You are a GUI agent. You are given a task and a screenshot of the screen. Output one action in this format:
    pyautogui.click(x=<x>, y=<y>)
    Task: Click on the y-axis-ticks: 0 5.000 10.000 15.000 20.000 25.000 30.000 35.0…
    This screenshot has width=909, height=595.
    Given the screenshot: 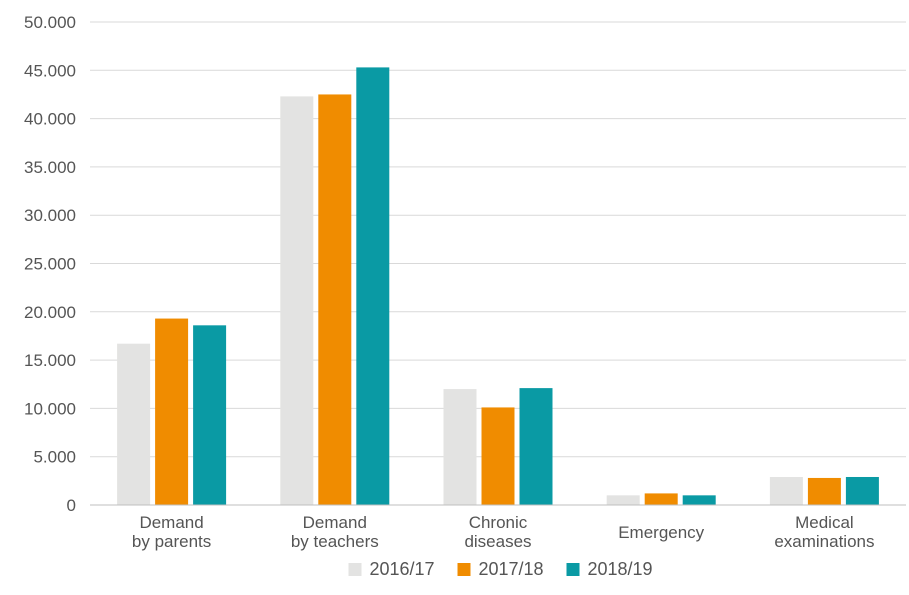 What is the action you would take?
    pyautogui.click(x=50, y=264)
    